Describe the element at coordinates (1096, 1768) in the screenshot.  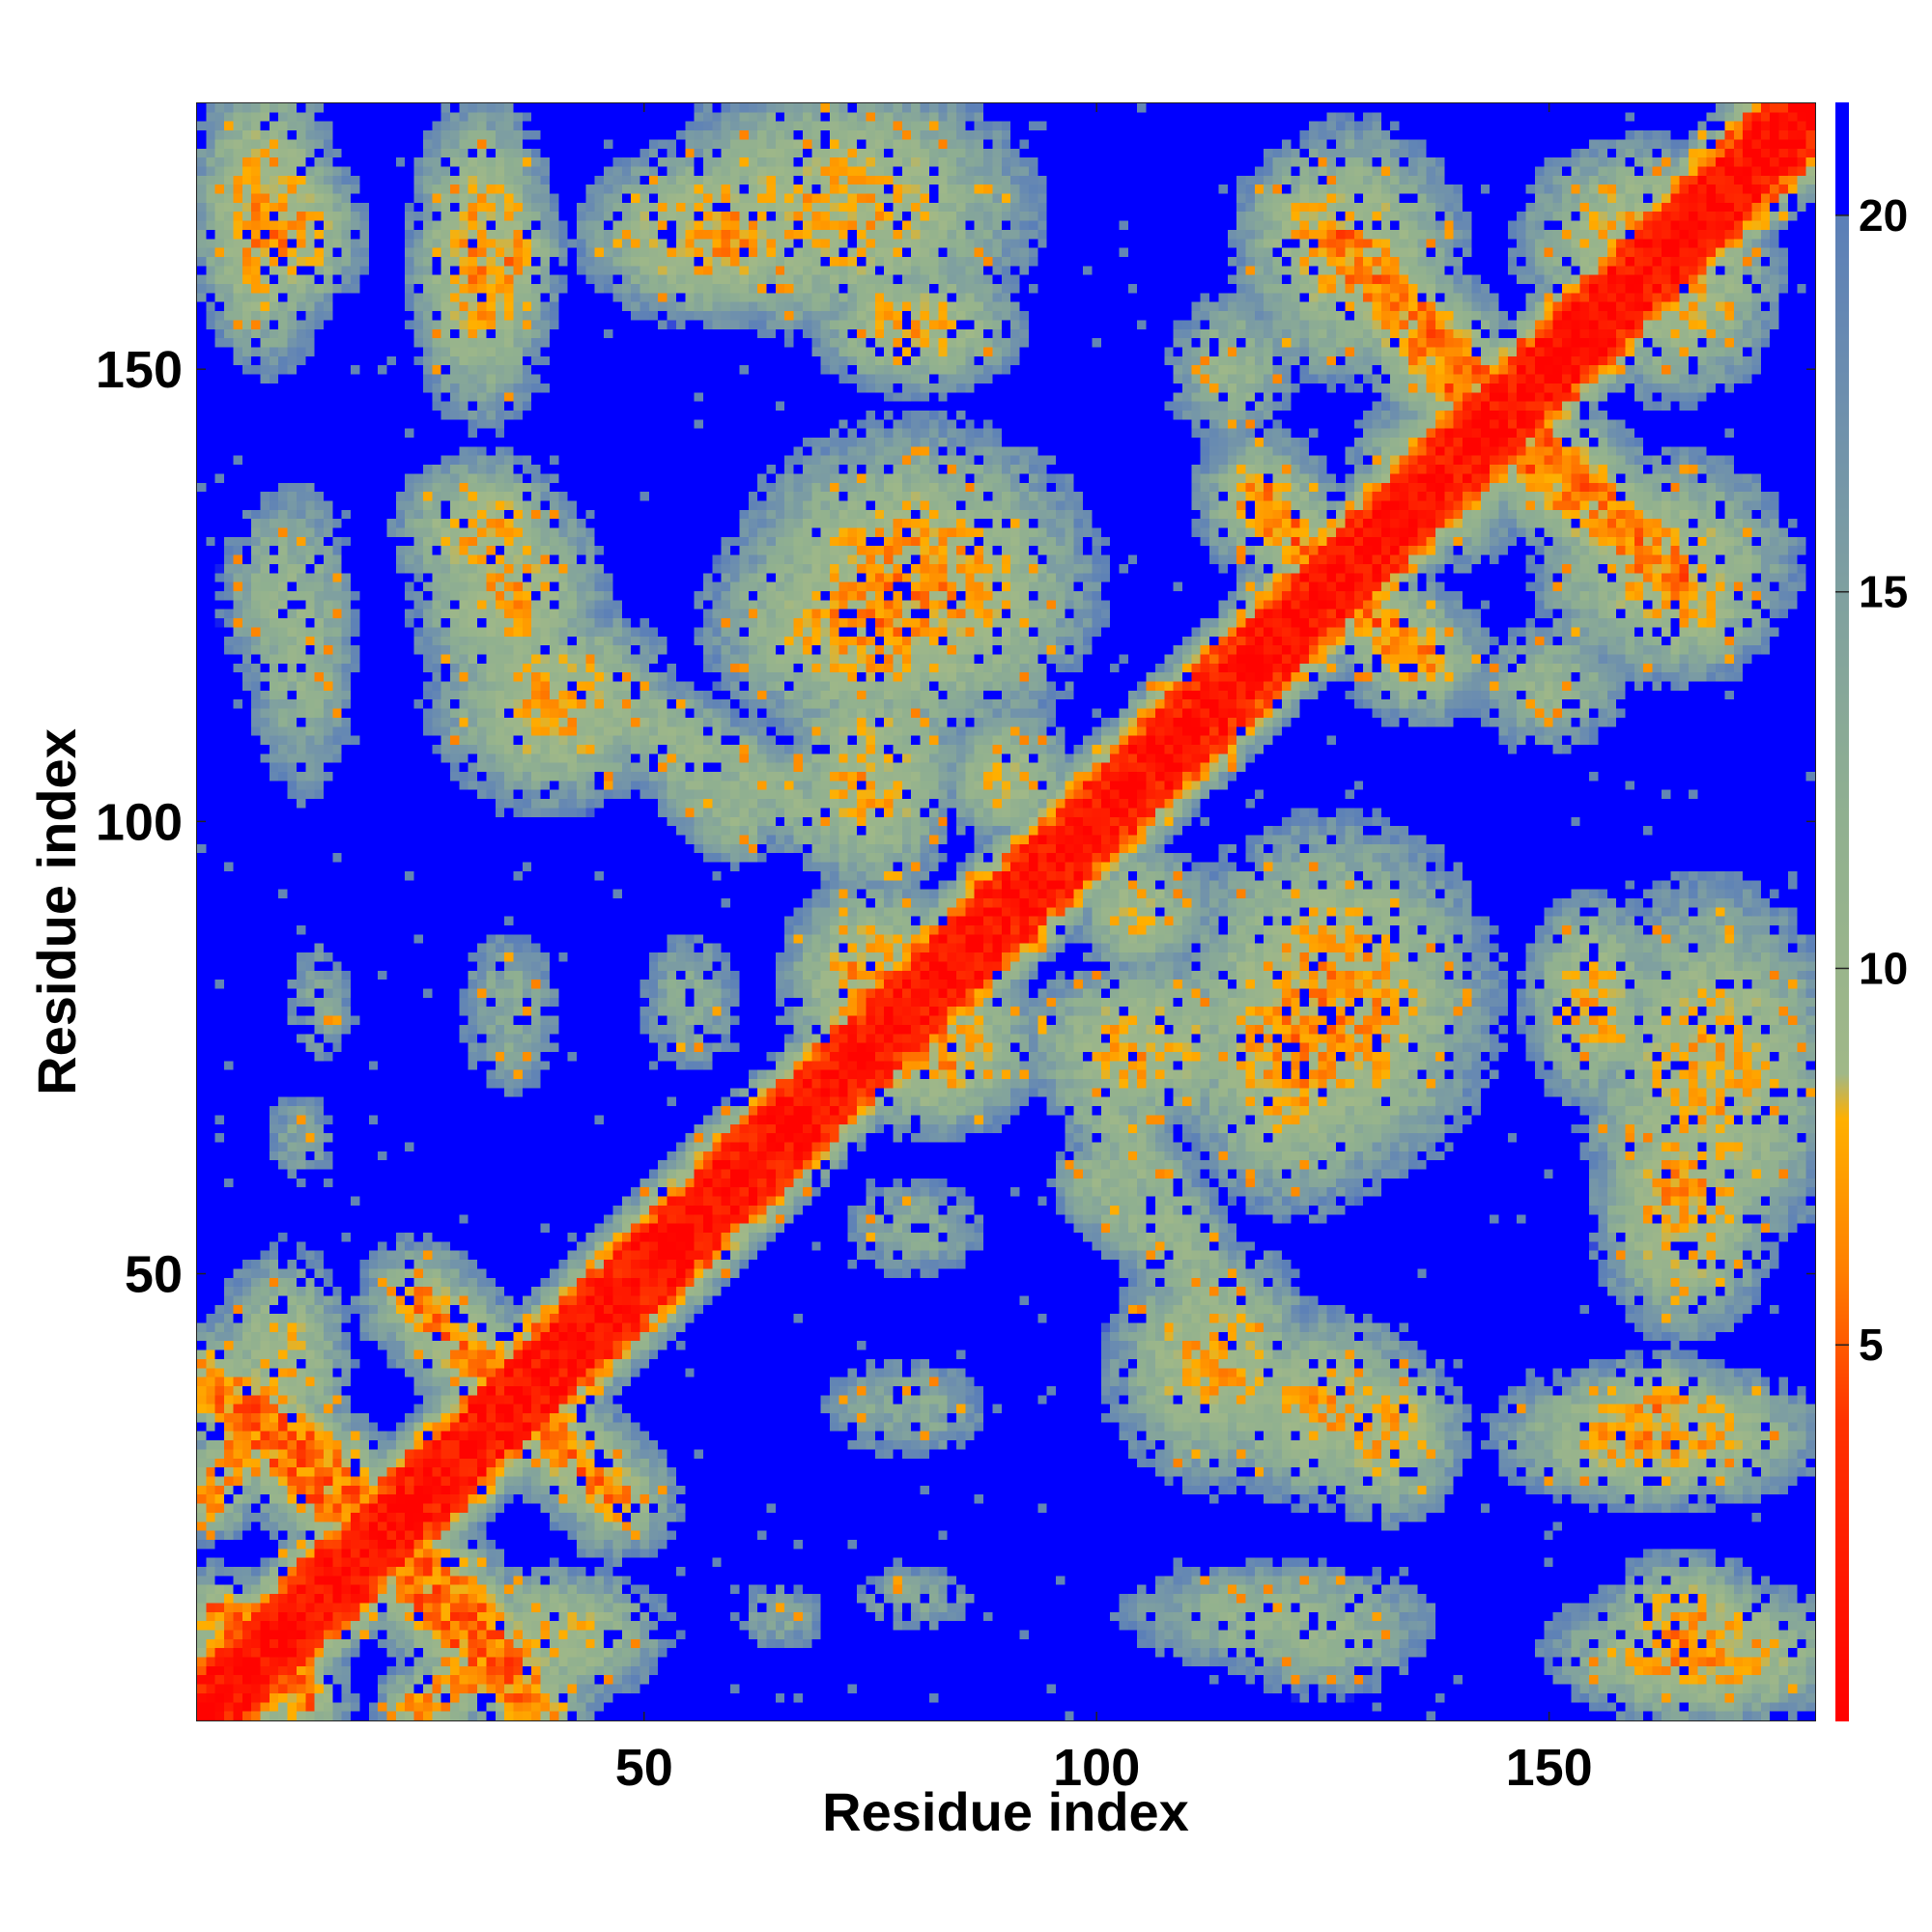
I see `x-tick-label: 100` at that location.